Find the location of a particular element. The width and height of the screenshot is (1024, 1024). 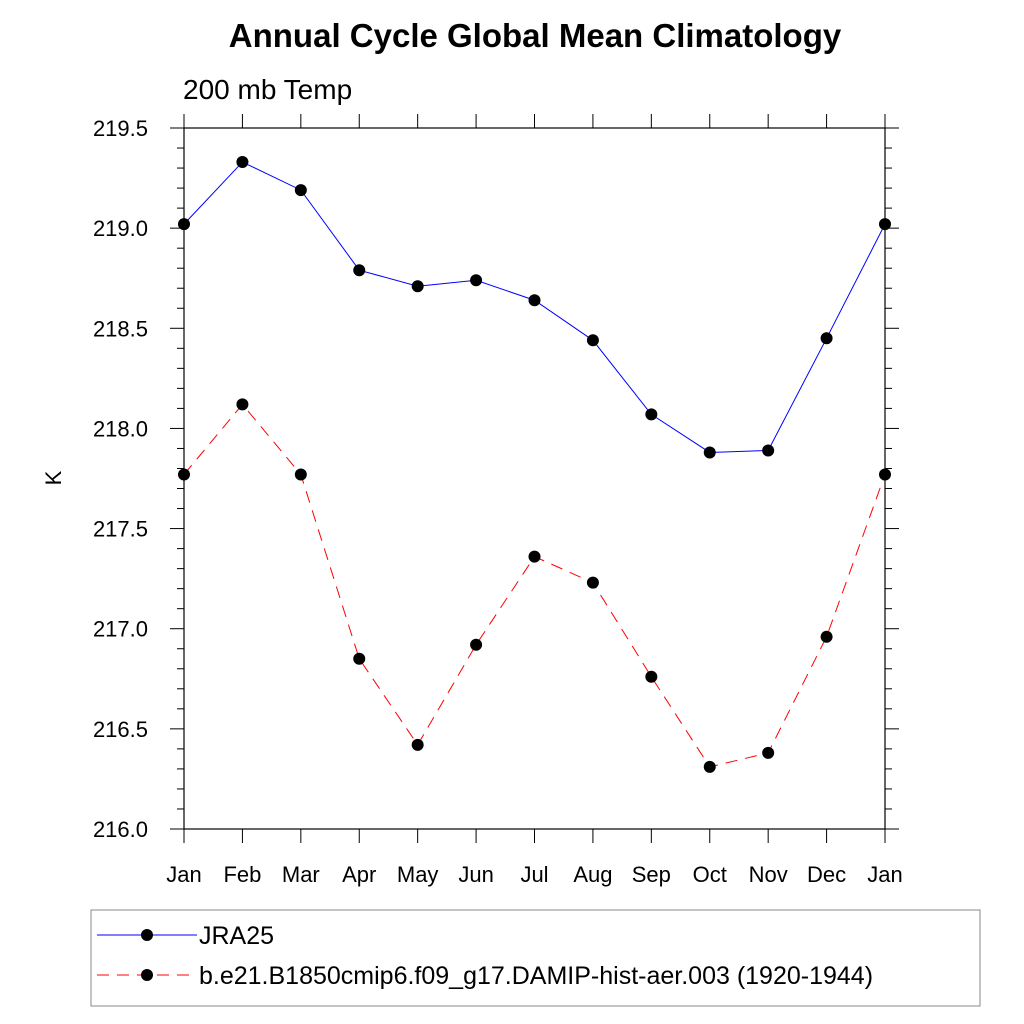

y-axis-label: K is located at coordinates (53, 477).